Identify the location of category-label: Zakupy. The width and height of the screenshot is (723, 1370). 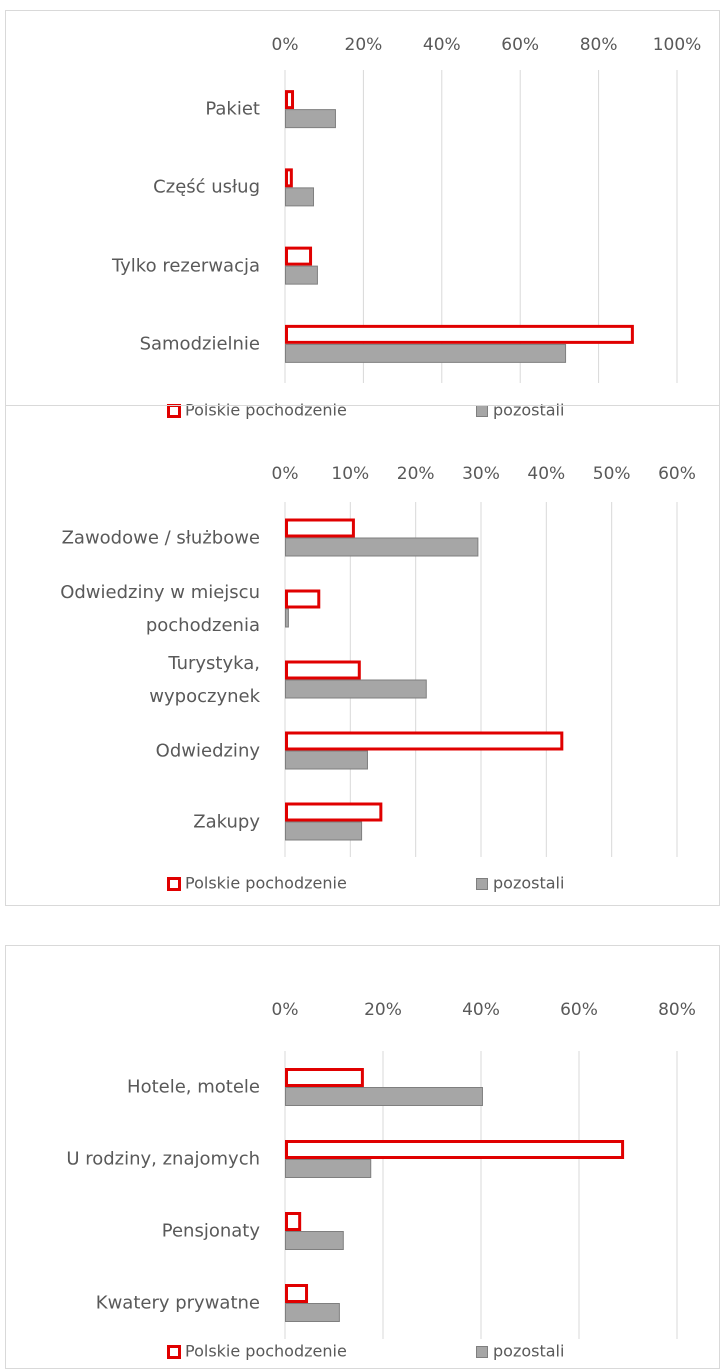
(226, 821).